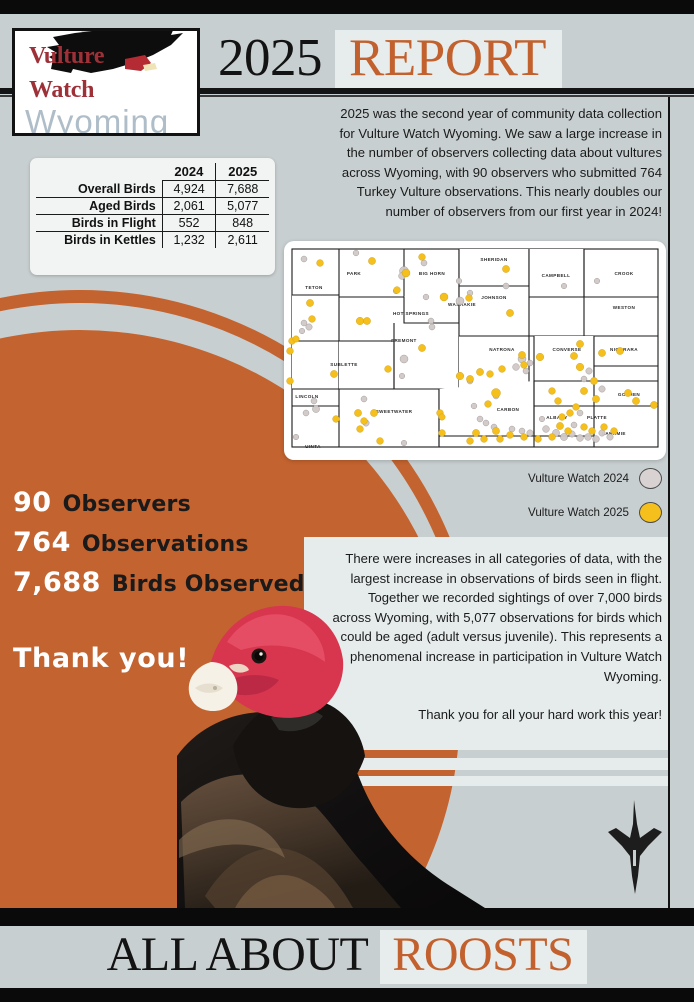 This screenshot has width=694, height=1002. What do you see at coordinates (313, 446) in the screenshot?
I see `svg-text: UINTA` at bounding box center [313, 446].